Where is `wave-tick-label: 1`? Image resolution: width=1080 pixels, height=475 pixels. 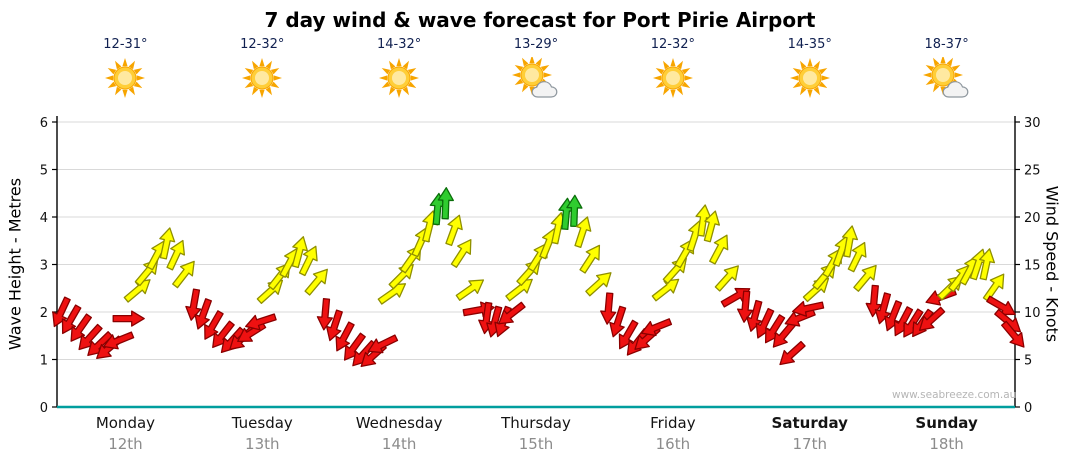 wave-tick-label: 1 is located at coordinates (44, 361).